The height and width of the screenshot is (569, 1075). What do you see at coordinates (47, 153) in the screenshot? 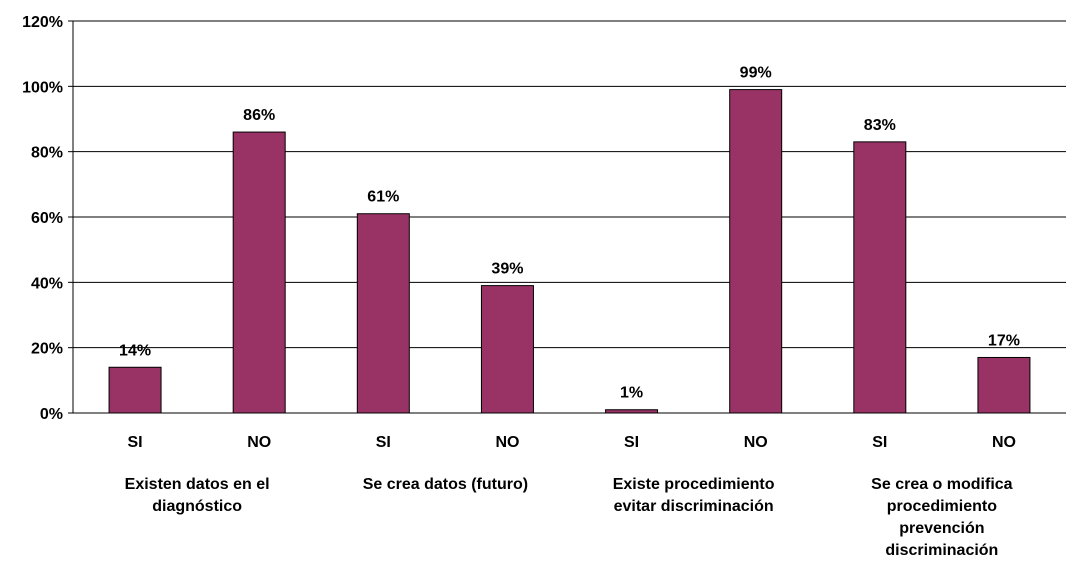
I see `y-tick-label: 80%` at bounding box center [47, 153].